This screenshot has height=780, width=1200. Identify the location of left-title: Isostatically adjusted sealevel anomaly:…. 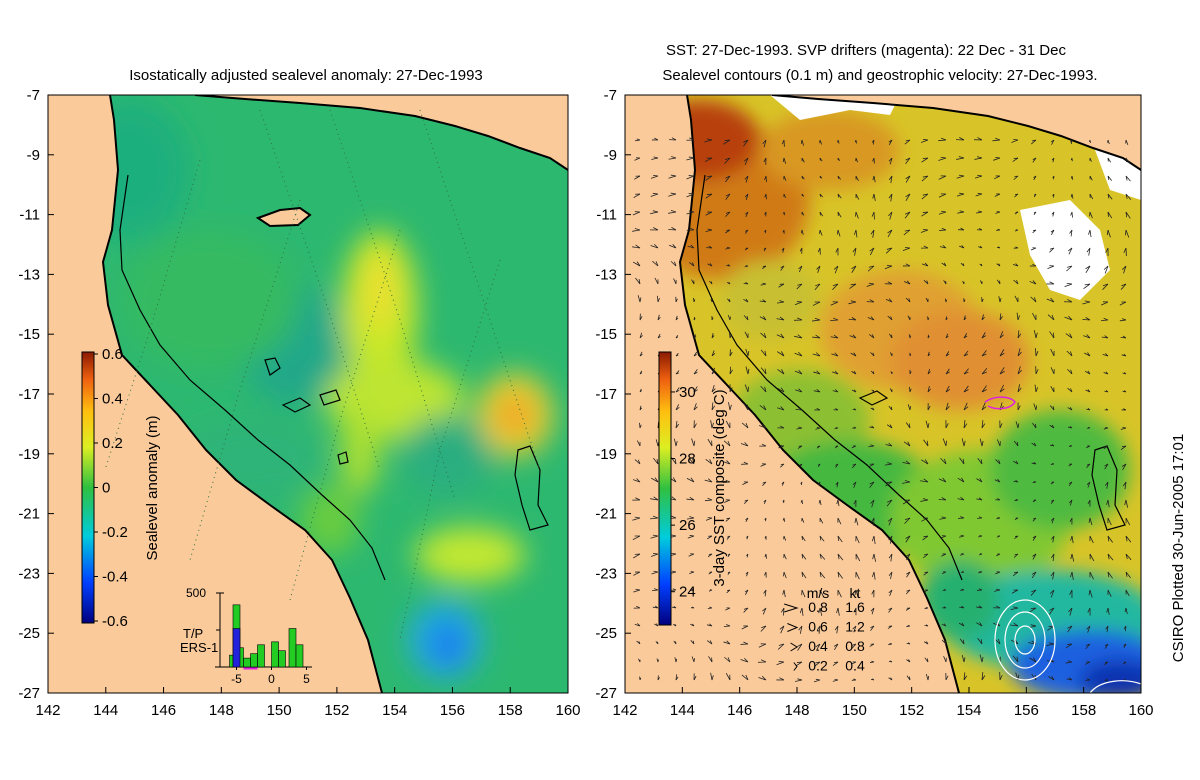
(306, 75).